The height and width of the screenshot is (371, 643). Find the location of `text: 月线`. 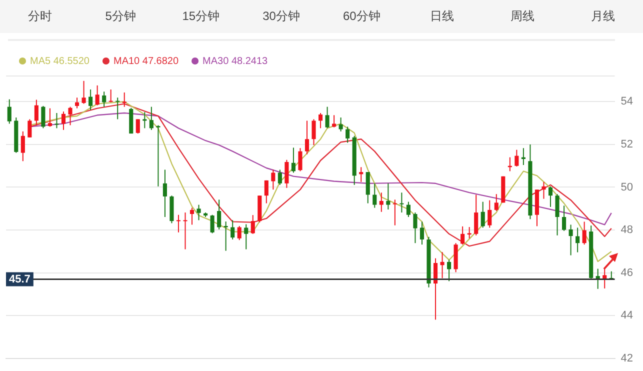

text: 月线 is located at coordinates (603, 16).